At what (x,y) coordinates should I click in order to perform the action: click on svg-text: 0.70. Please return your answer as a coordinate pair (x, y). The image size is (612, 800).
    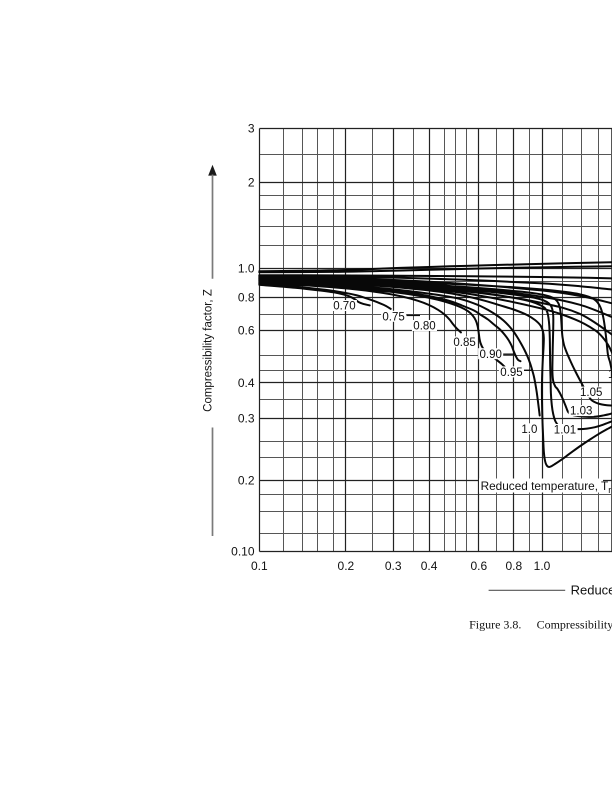
    Looking at the image, I should click on (344, 307).